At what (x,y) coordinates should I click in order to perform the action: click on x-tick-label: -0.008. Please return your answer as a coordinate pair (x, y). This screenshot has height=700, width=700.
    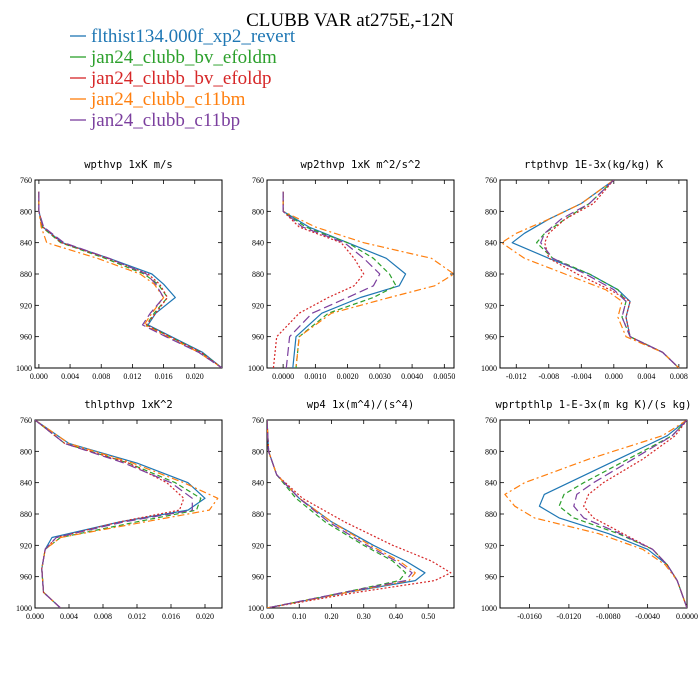
    Looking at the image, I should click on (548, 376).